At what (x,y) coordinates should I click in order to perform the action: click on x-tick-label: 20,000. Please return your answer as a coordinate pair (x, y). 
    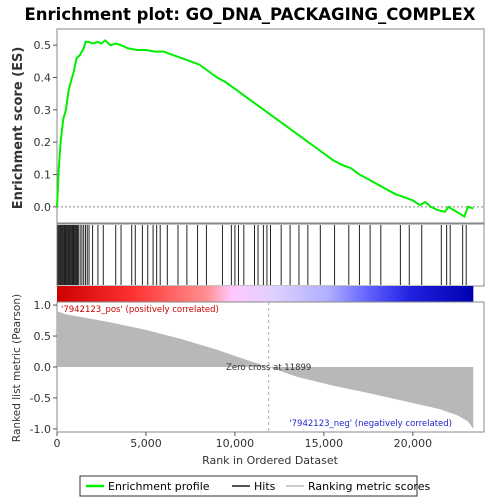
    Looking at the image, I should click on (413, 443).